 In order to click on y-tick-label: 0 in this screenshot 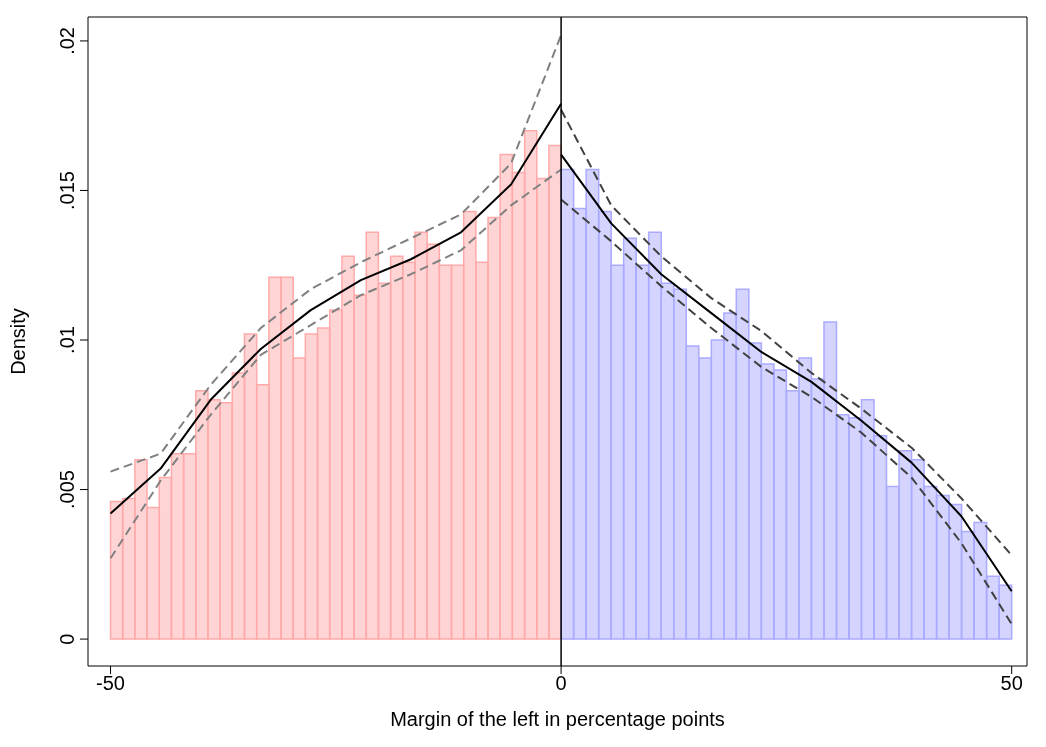, I will do `click(67, 639)`.